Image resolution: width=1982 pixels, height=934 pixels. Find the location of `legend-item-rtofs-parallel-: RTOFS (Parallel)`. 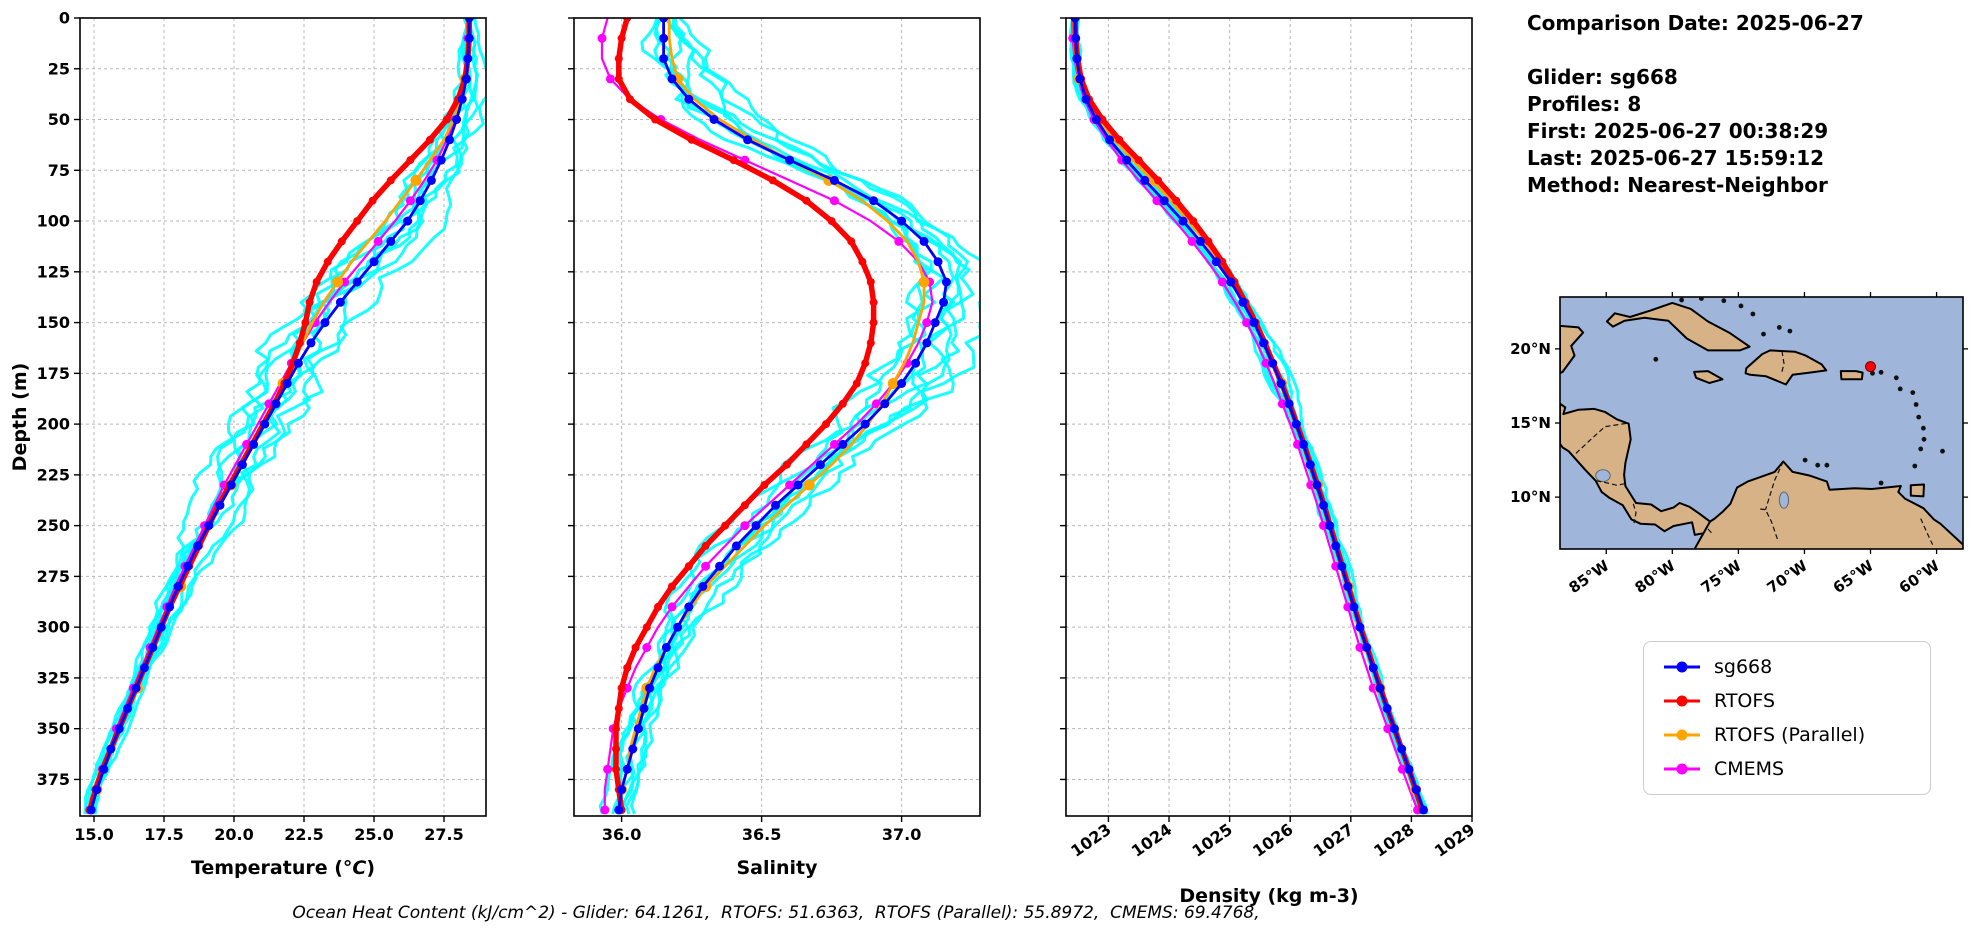

legend-item-rtofs-parallel-: RTOFS (Parallel) is located at coordinates (1787, 735).